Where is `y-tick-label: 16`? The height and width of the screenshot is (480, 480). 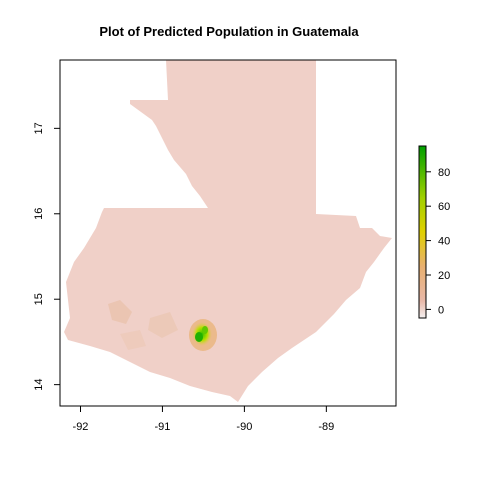
y-tick-label: 16 is located at coordinates (39, 214).